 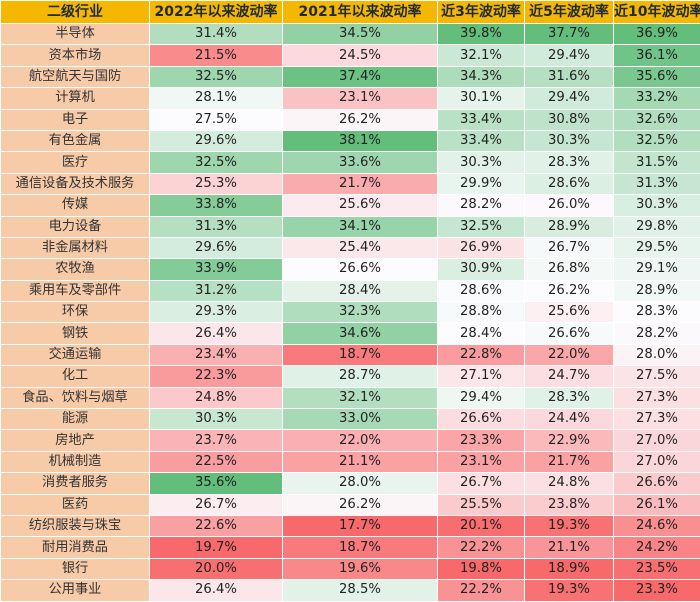 I want to click on cell-vol-2021: 34.5%, so click(x=360, y=34).